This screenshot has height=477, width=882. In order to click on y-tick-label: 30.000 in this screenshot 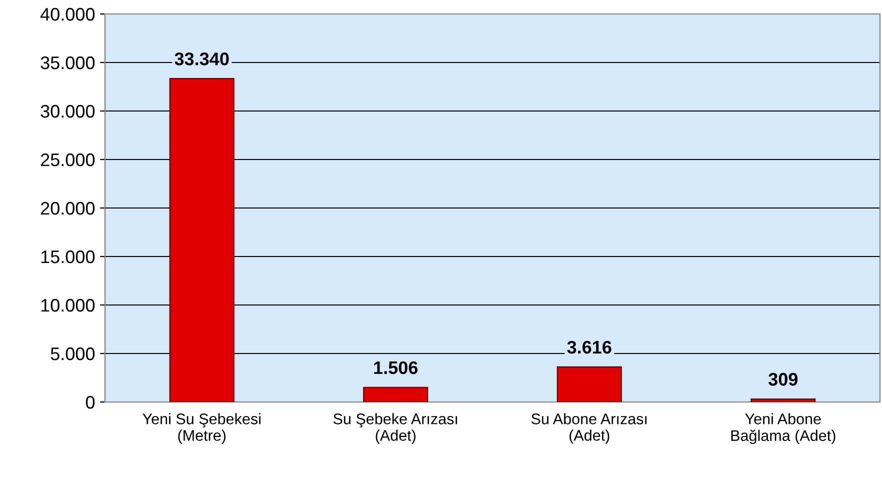, I will do `click(67, 111)`.